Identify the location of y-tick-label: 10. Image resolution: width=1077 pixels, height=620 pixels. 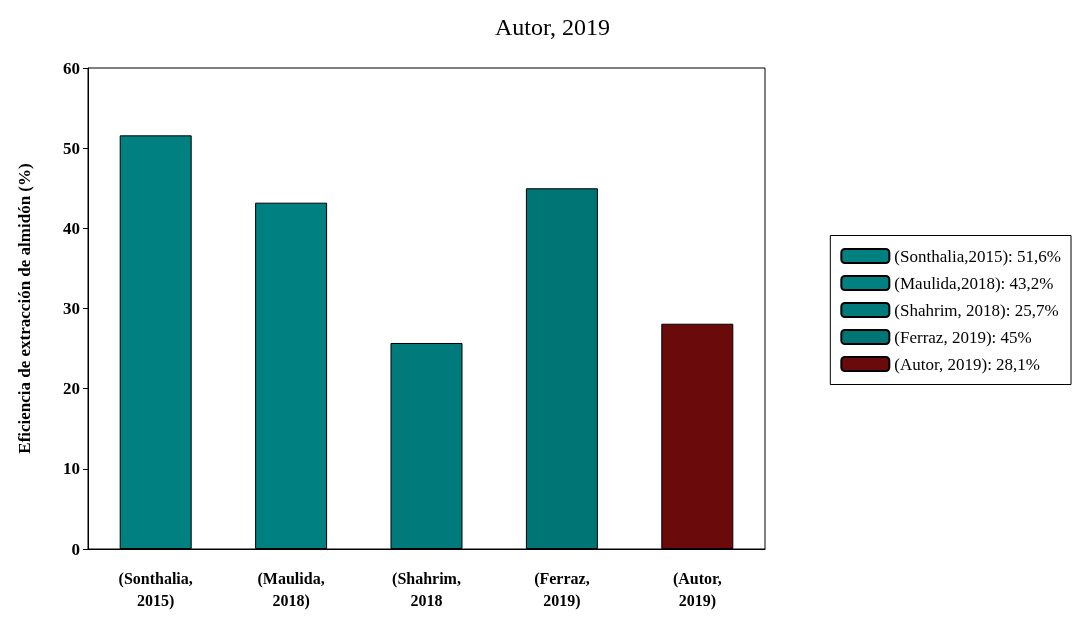
(71, 469).